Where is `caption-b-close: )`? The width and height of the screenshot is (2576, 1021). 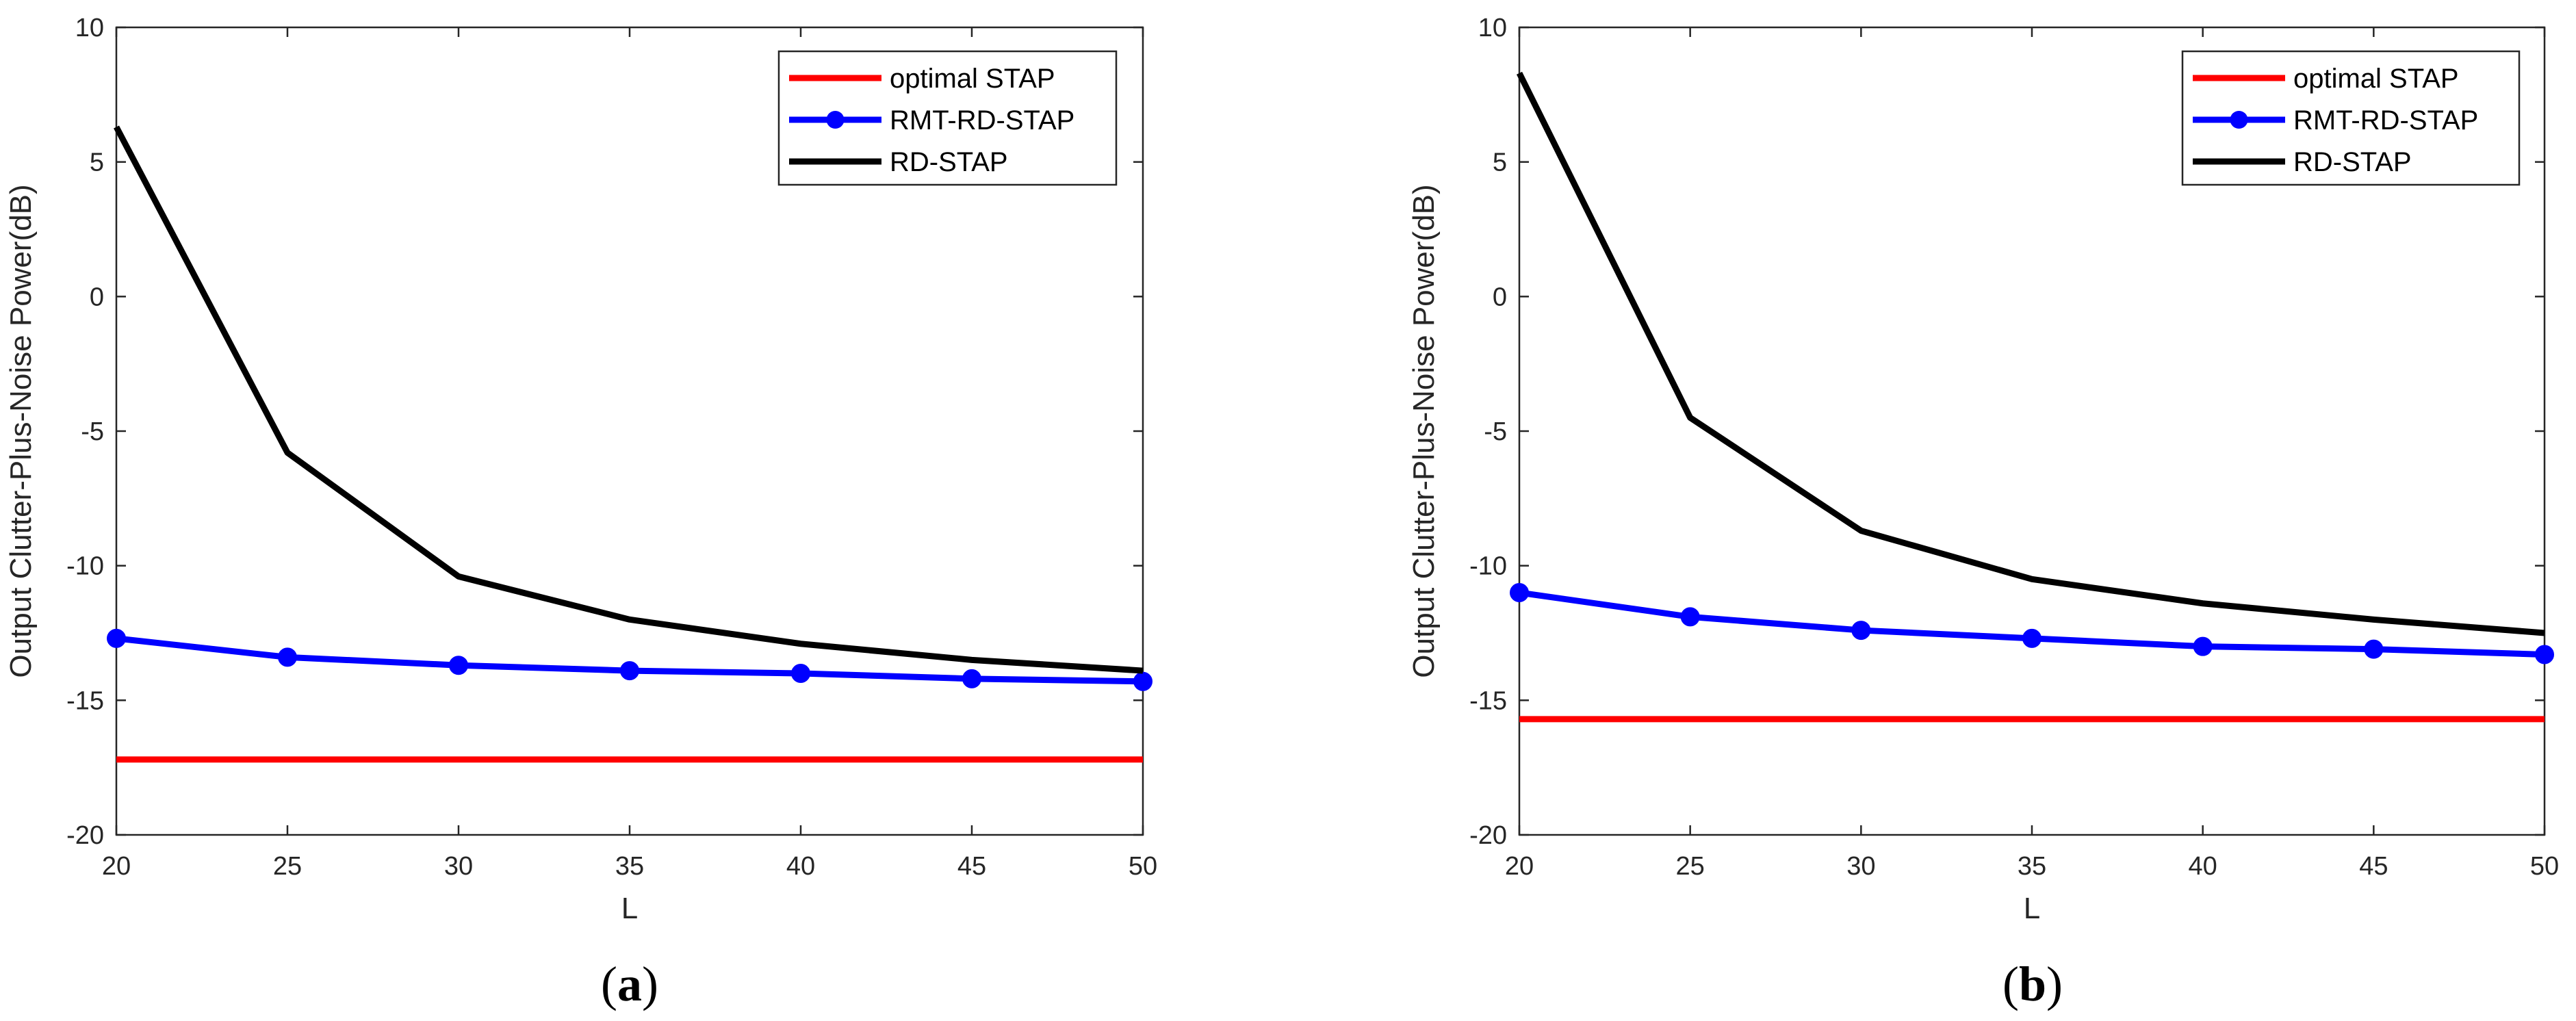
caption-b-close: ) is located at coordinates (2054, 984).